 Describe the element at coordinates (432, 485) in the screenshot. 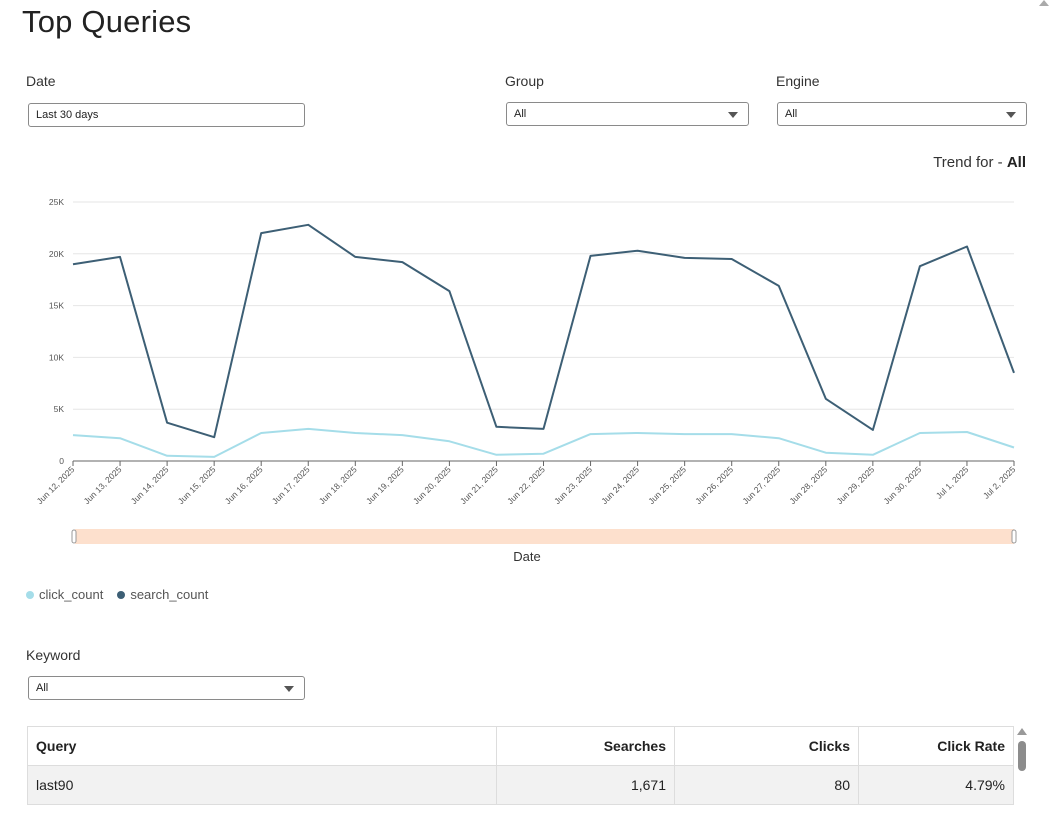

I see `x-tick-label: Jun 20, 2025` at that location.